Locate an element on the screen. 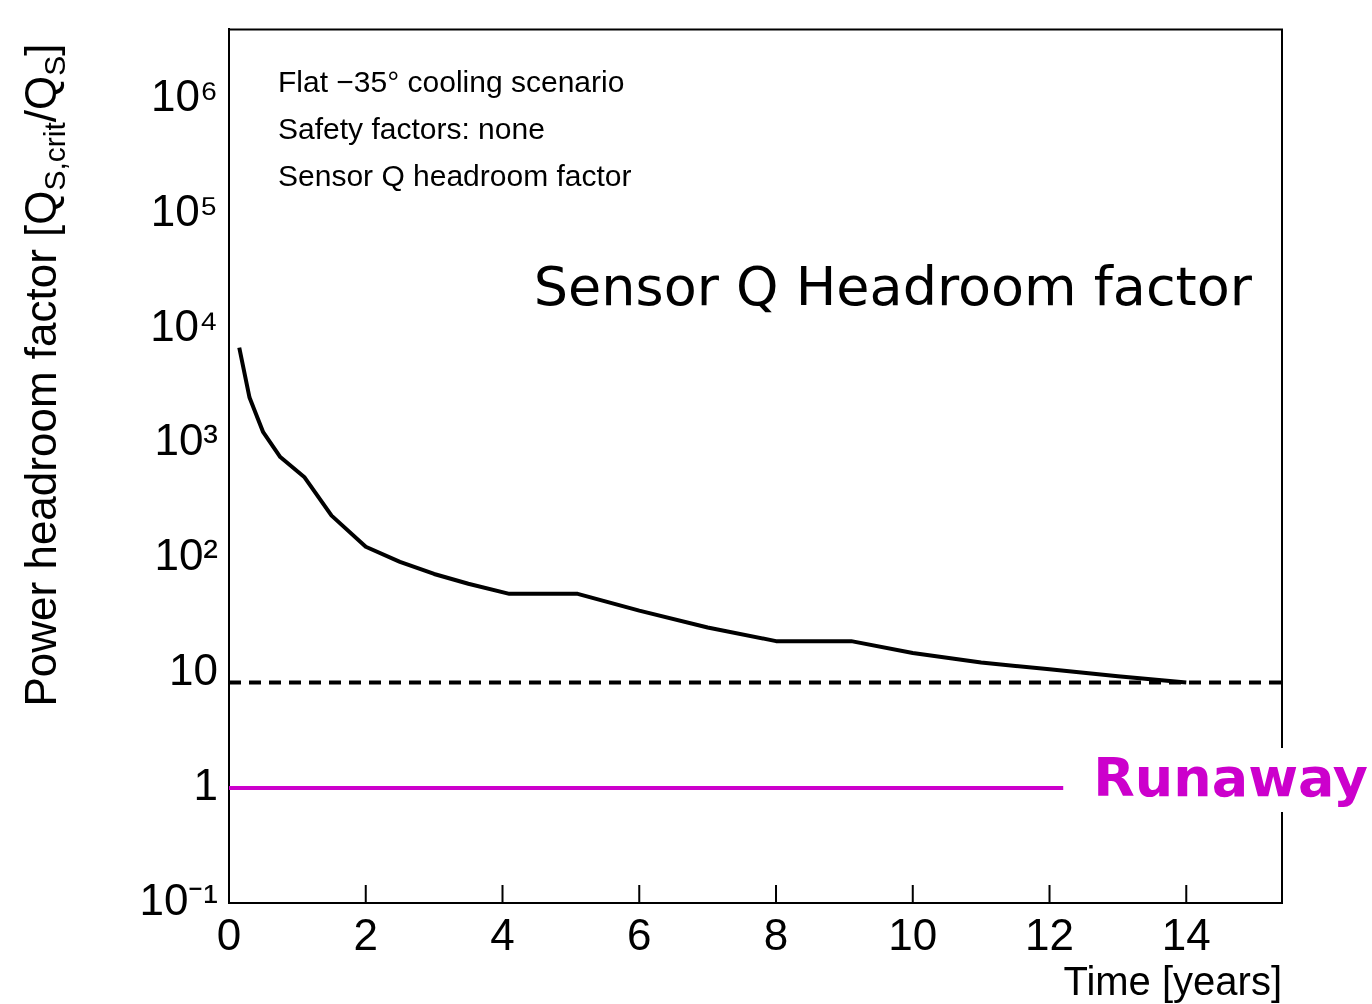 Image resolution: width=1372 pixels, height=1004 pixels. x-tick-label: 6 is located at coordinates (639, 934).